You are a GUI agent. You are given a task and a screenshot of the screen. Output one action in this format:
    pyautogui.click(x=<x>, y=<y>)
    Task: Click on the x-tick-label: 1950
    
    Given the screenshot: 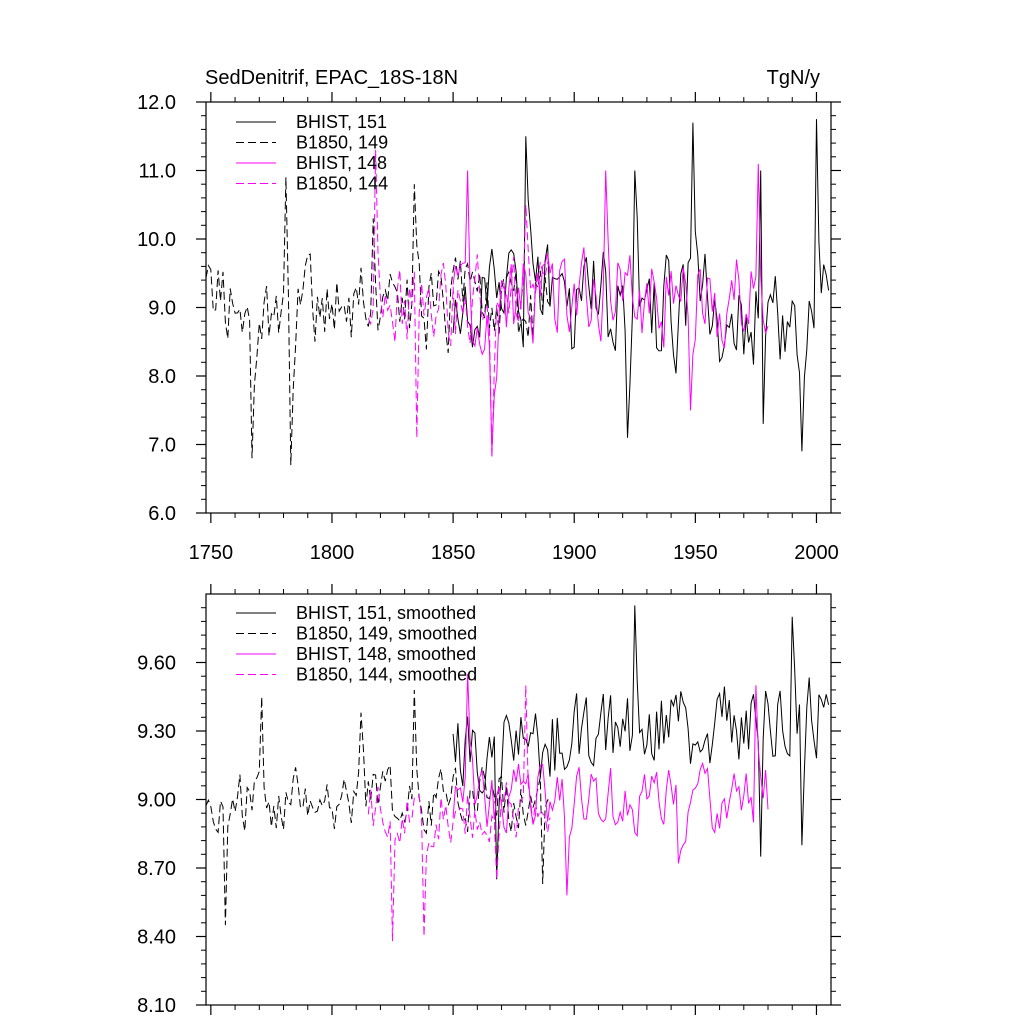 What is the action you would take?
    pyautogui.click(x=695, y=553)
    